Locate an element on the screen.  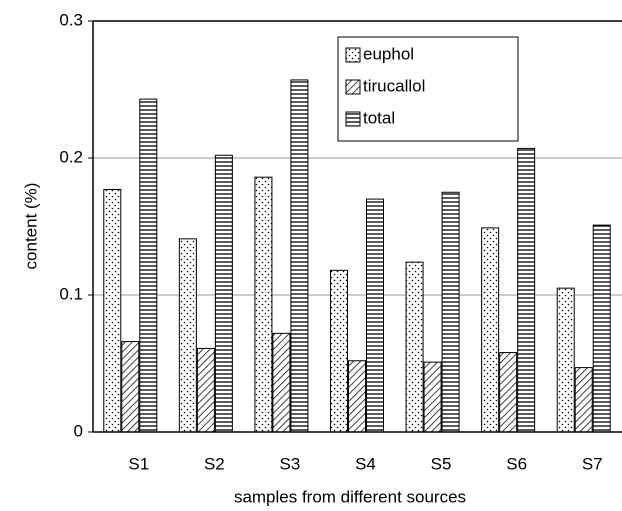
x-tick-label: S5 is located at coordinates (441, 463).